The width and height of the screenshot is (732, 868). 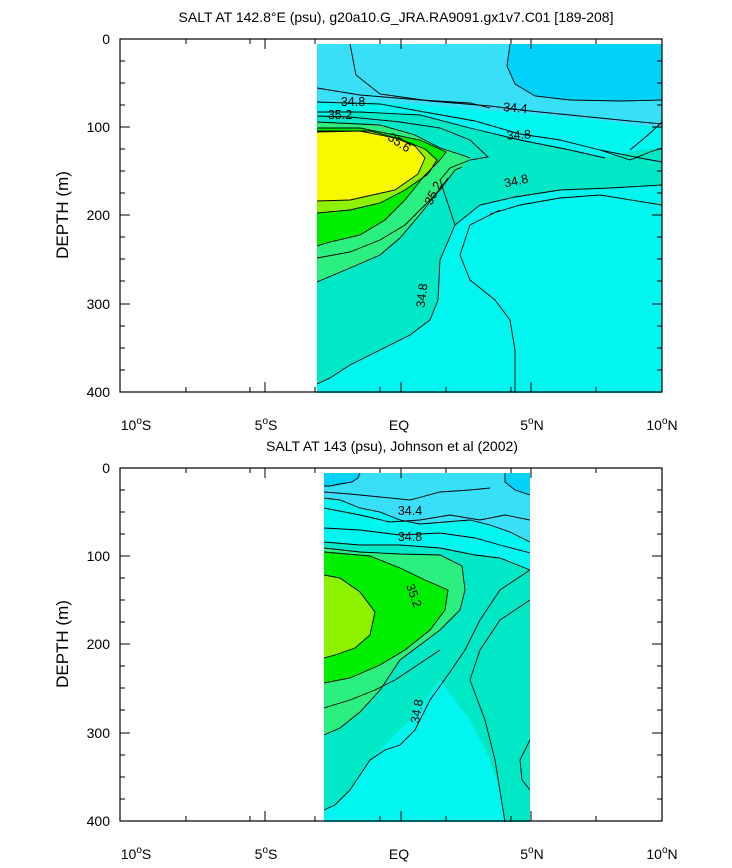 I want to click on obs-ytick-300: 300, so click(x=99, y=733).